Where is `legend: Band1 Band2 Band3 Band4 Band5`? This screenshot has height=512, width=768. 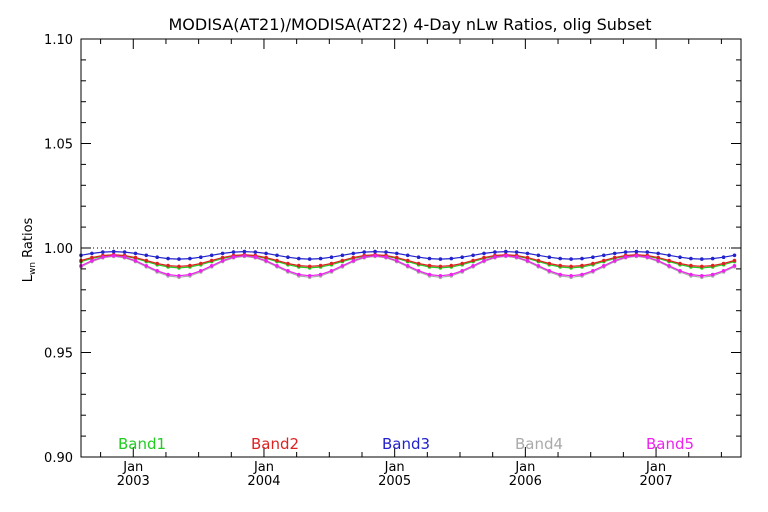
legend: Band1 Band2 Band3 Band4 Band5 is located at coordinates (406, 444).